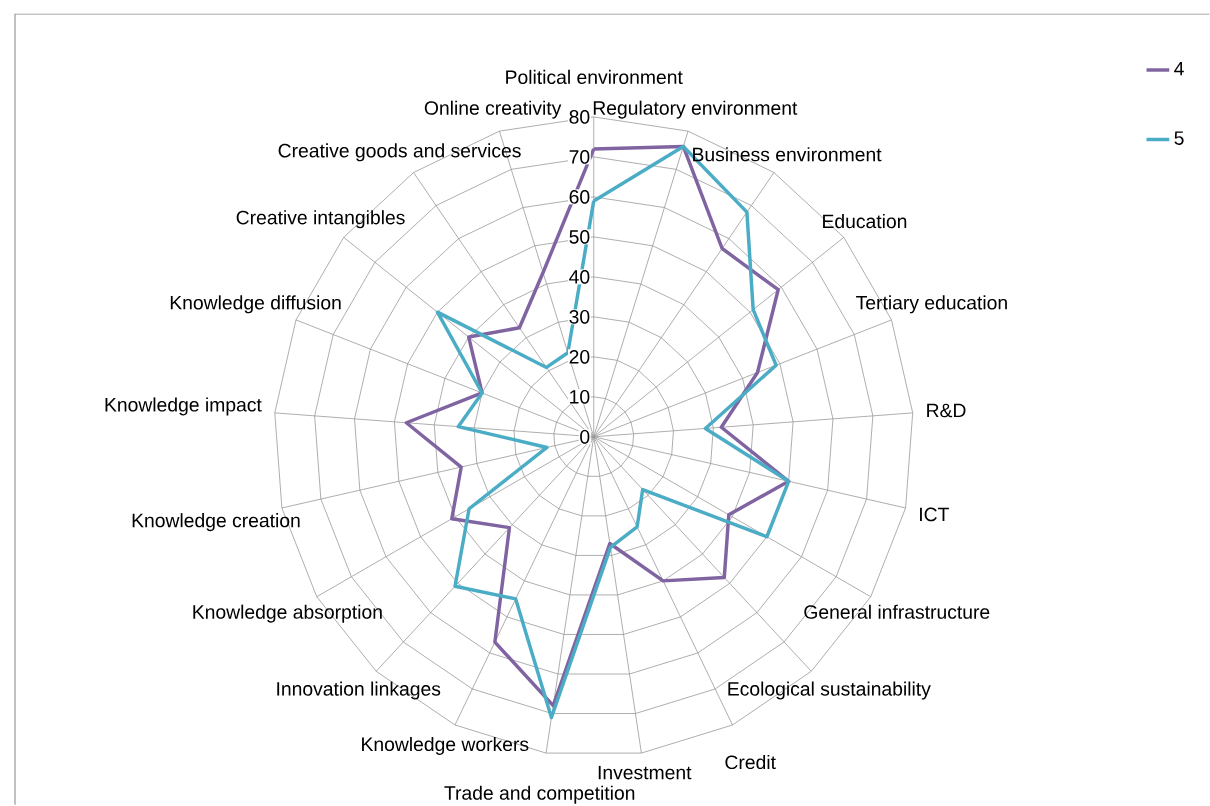 This screenshot has width=1210, height=806. I want to click on legend-label: 4, so click(1179, 68).